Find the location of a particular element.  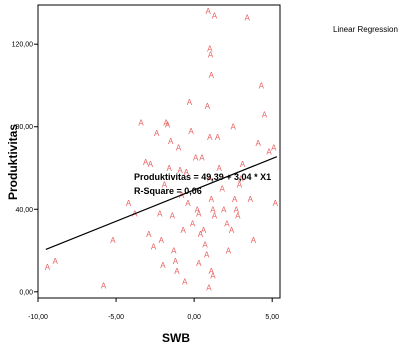

y-tick-label: 0,00 is located at coordinates (26, 292).